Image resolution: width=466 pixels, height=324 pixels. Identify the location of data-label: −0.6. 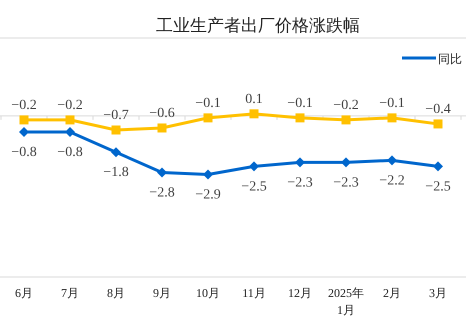
(162, 113).